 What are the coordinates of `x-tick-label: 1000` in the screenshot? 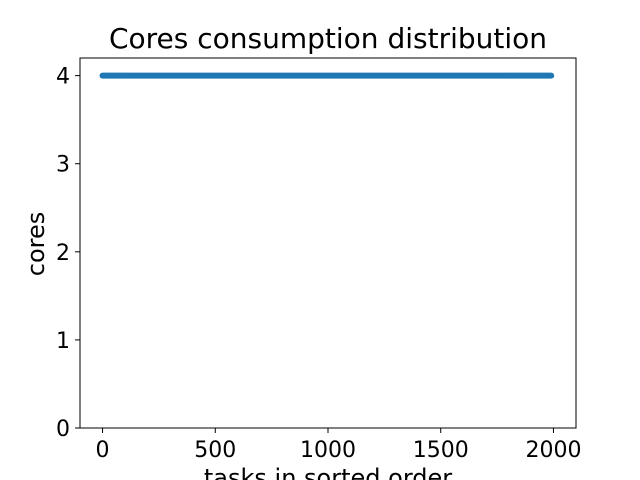 It's located at (328, 450).